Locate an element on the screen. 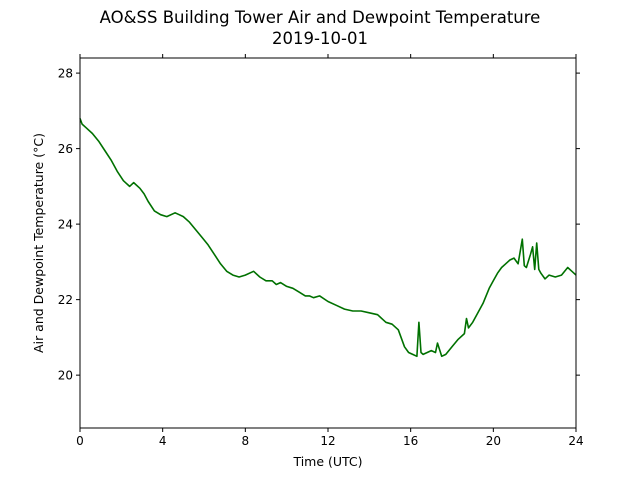 The image size is (640, 480). x-tick-label: 24 is located at coordinates (575, 441).